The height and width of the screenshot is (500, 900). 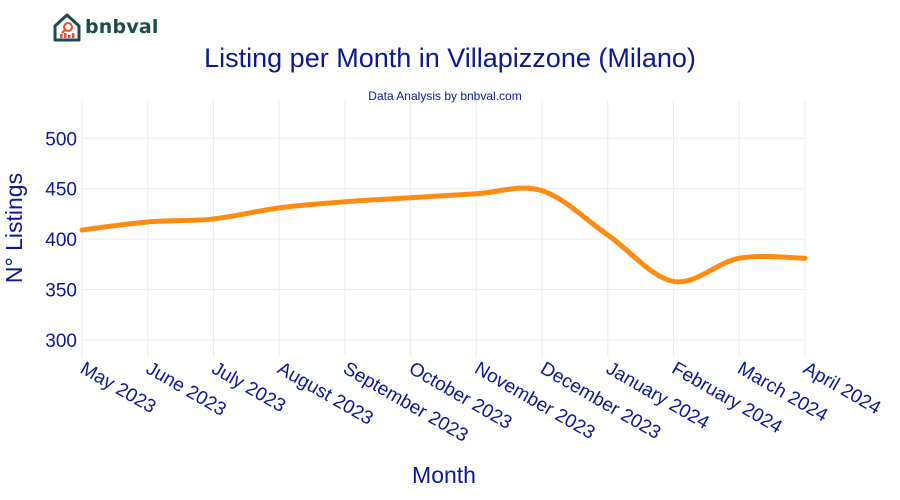 I want to click on chart-subtitle: Data Analysis by bnbval.com, so click(x=445, y=96).